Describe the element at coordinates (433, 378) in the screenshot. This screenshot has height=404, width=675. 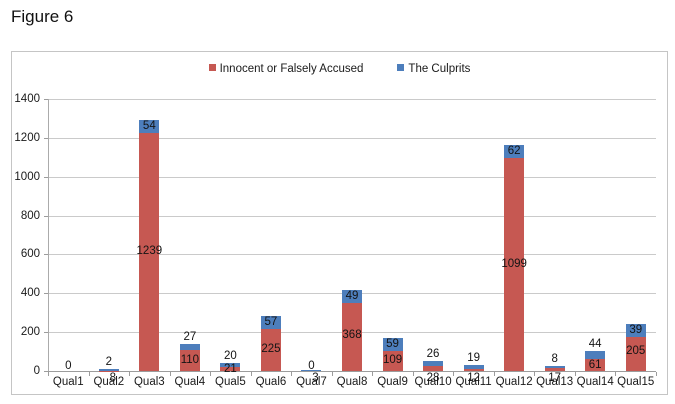
I see `value-label-innocent: 28` at that location.